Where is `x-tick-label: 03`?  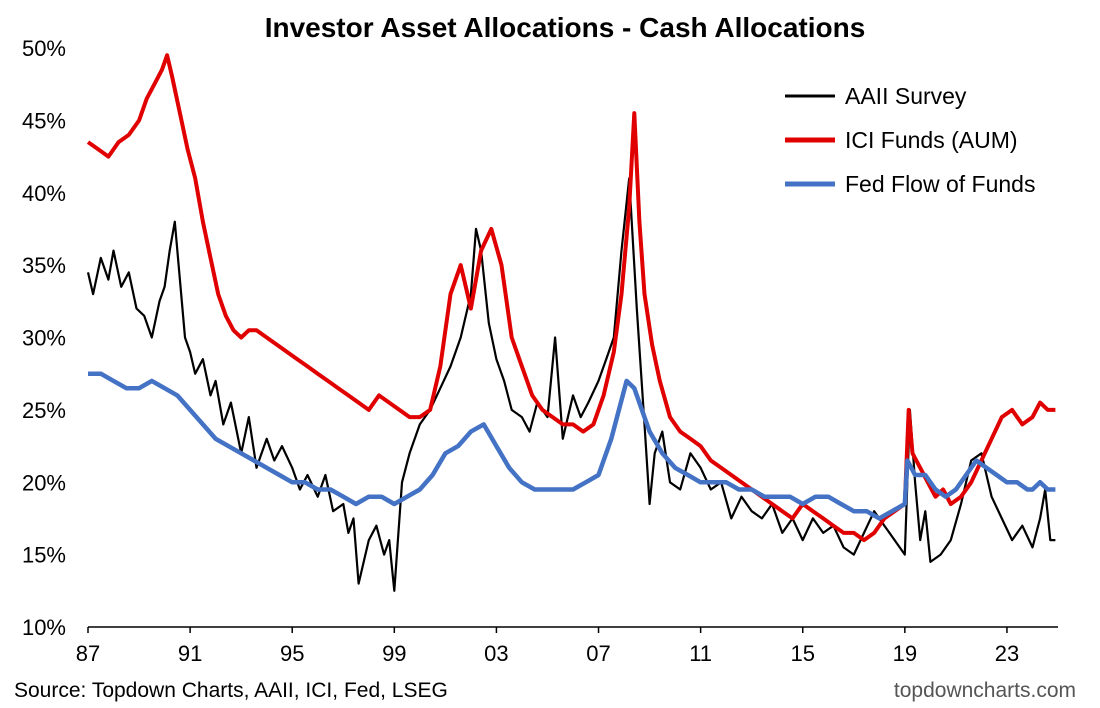 x-tick-label: 03 is located at coordinates (496, 653).